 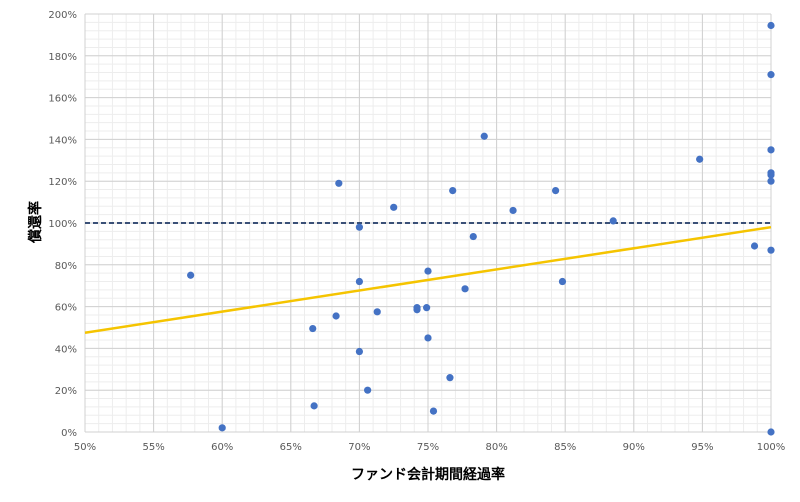 What do you see at coordinates (62, 57) in the screenshot?
I see `y-tick-label: 180%` at bounding box center [62, 57].